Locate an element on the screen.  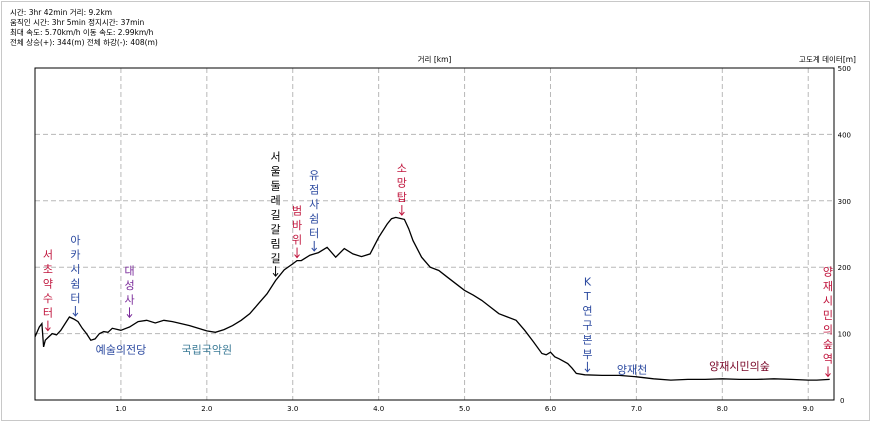
annotation-char: 바 is located at coordinates (297, 225).